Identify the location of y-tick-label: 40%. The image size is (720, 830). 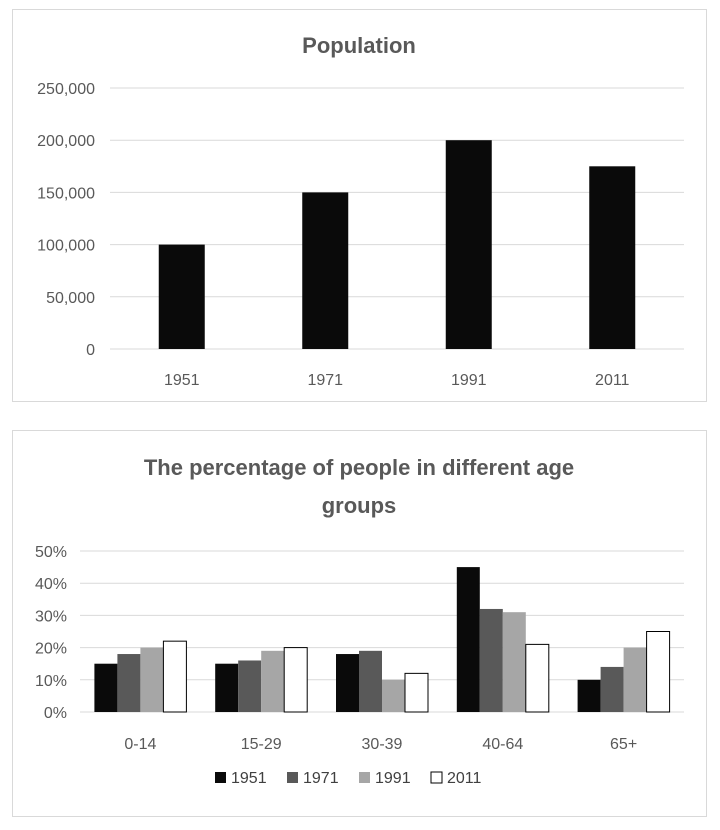
(51, 584).